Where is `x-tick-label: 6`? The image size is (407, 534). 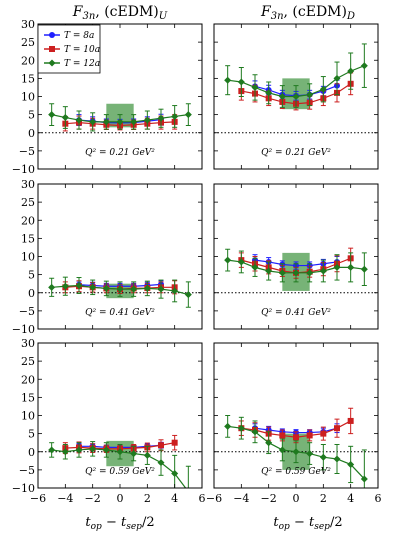 x-tick-label: 6 is located at coordinates (378, 498).